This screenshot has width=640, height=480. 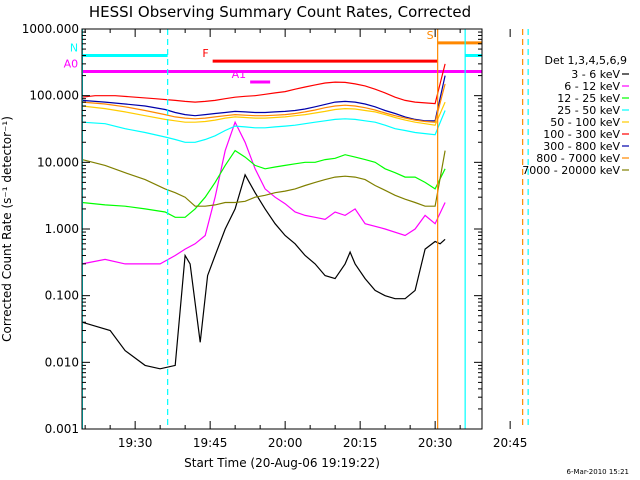 What do you see at coordinates (54, 96) in the screenshot?
I see `y-tick-label: 100.000` at bounding box center [54, 96].